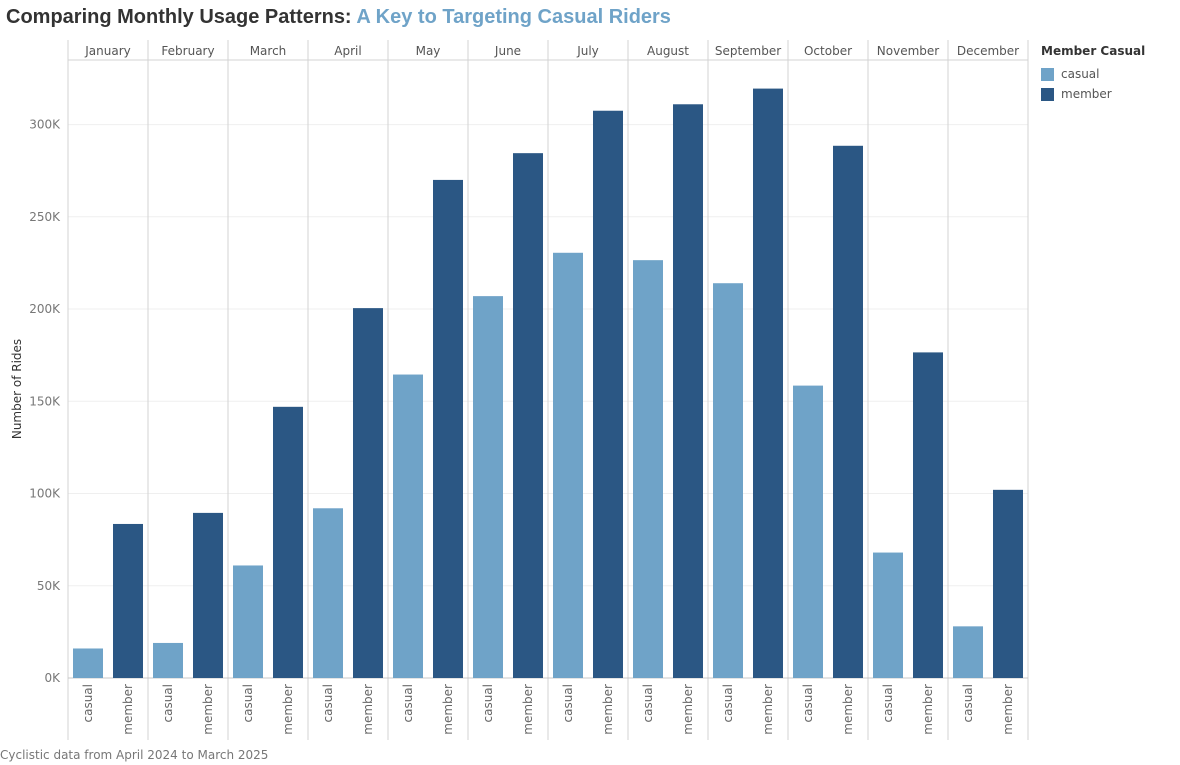  What do you see at coordinates (45, 401) in the screenshot?
I see `y-tick-label: 150K` at bounding box center [45, 401].